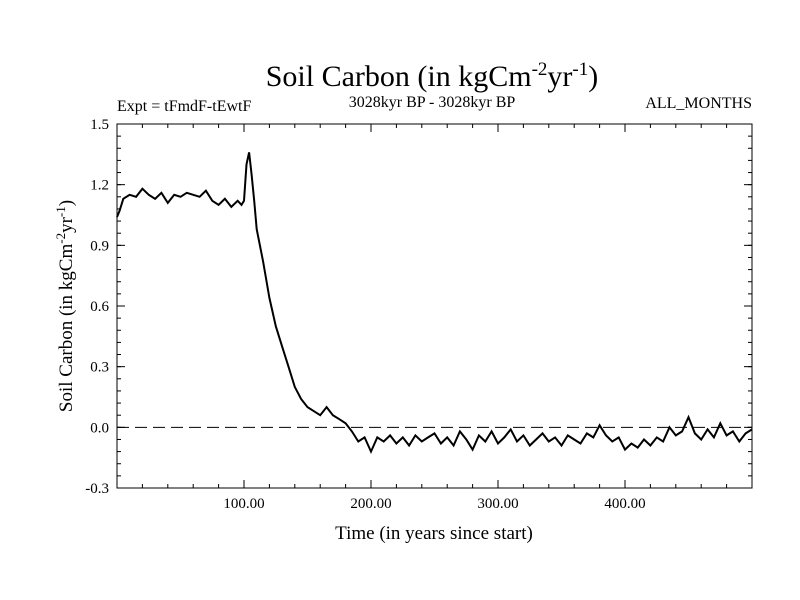 The width and height of the screenshot is (800, 600). I want to click on experiment-label: Expt = tFmdF-tEwtF, so click(184, 106).